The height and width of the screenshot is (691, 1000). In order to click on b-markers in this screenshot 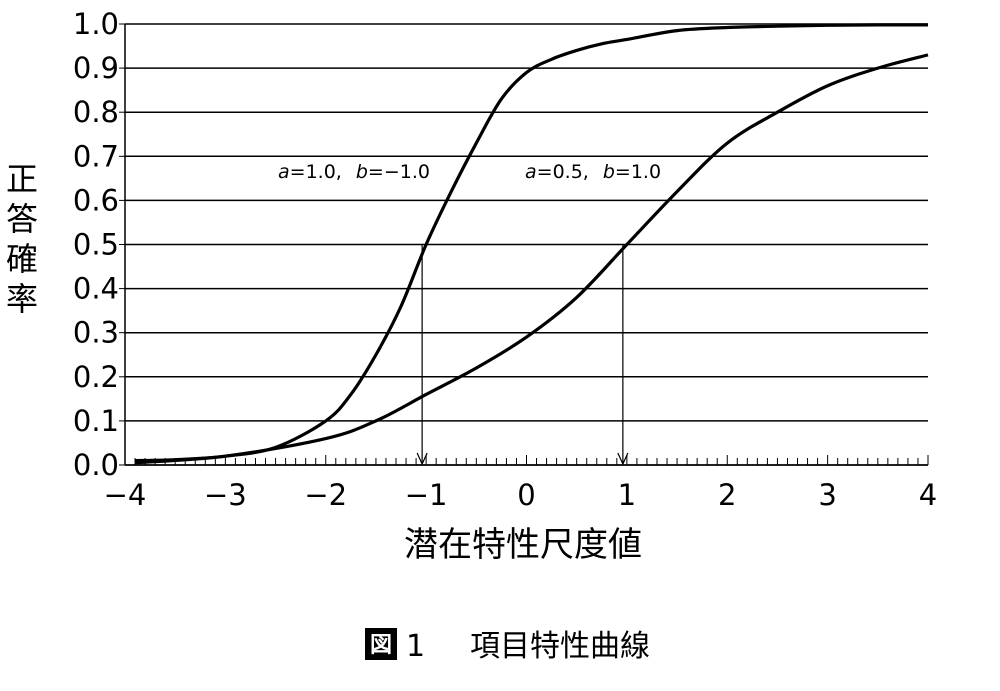, I will do `click(522, 355)`.